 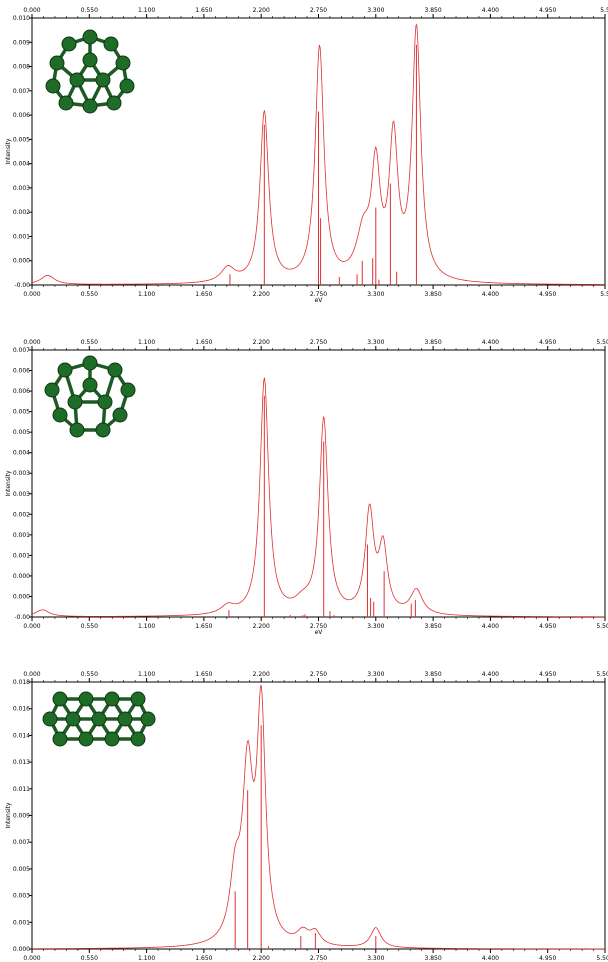 I want to click on x-tick-label: 5.5, so click(x=604, y=294).